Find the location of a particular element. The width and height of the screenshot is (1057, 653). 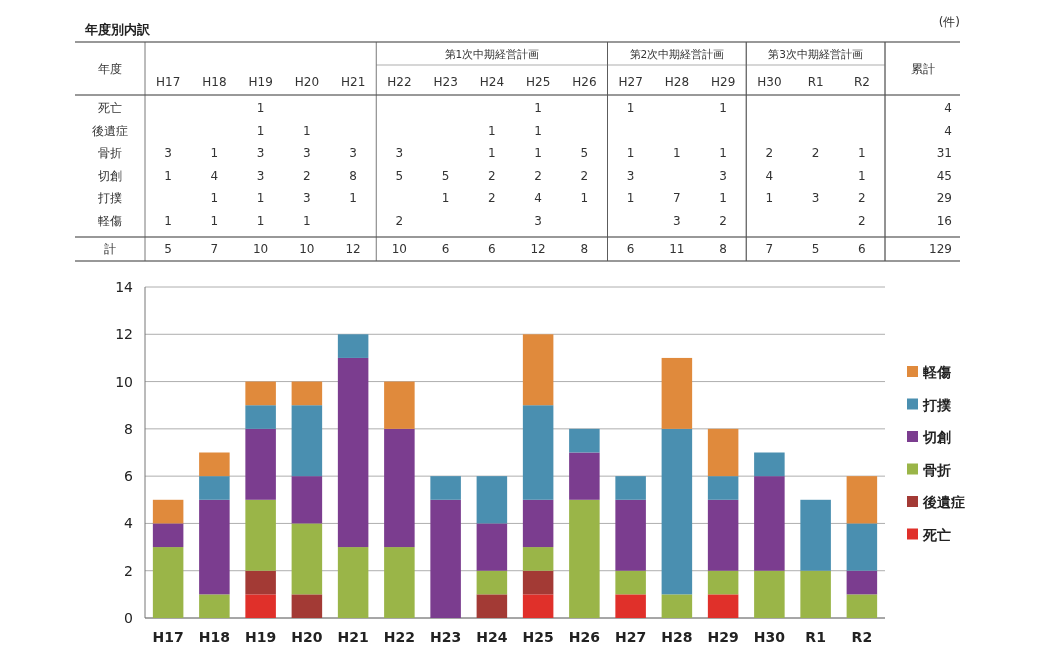

x-tick-label: H23 is located at coordinates (446, 637).